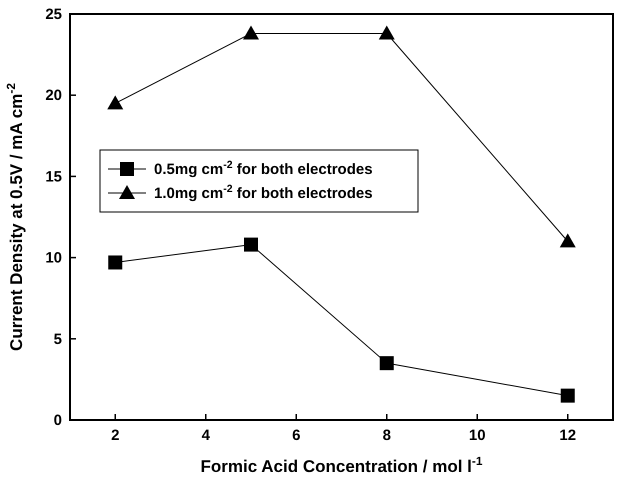  I want to click on x-tick-label: 8, so click(386, 435).